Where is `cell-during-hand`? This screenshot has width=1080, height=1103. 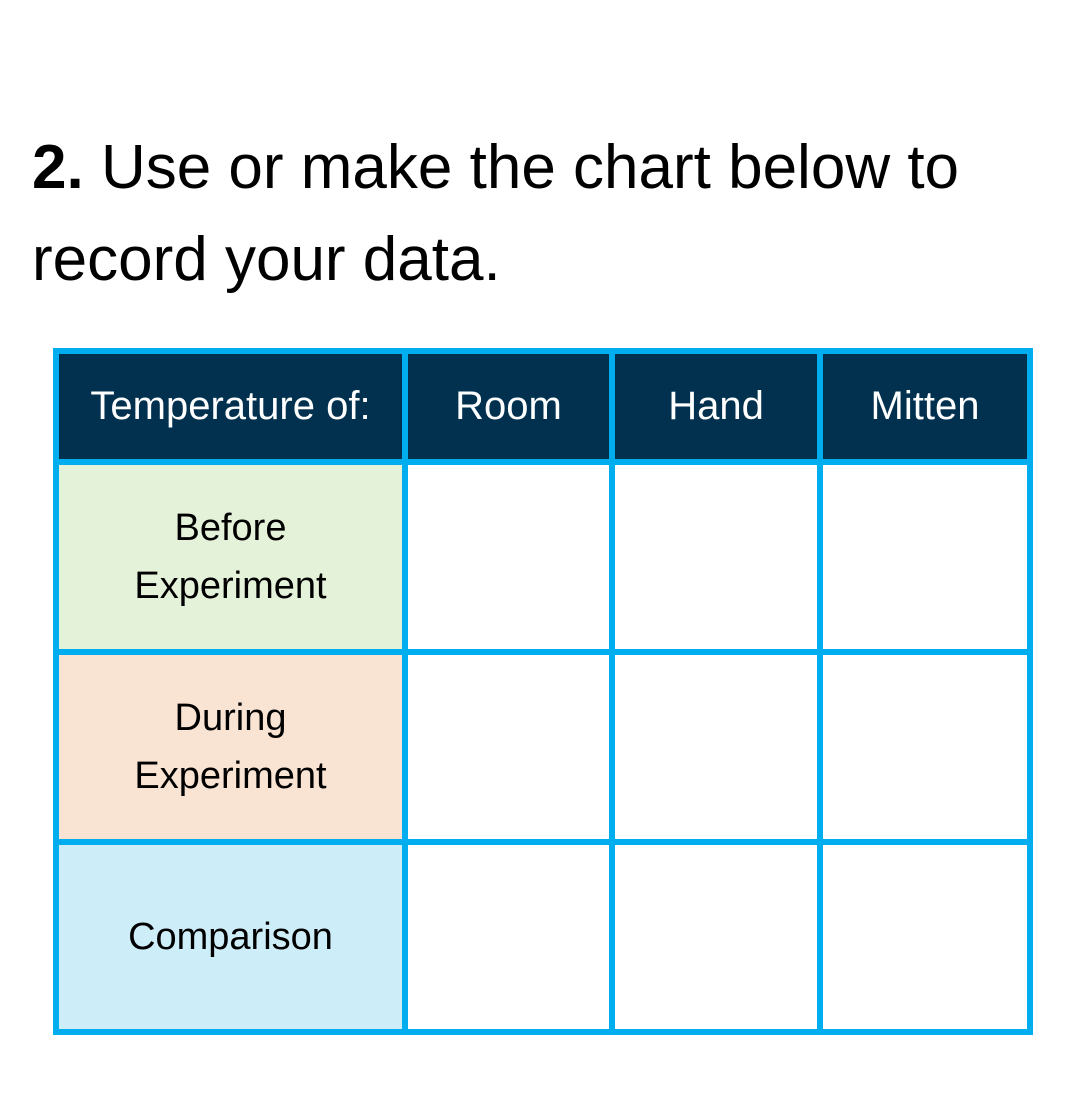
cell-during-hand is located at coordinates (716, 747).